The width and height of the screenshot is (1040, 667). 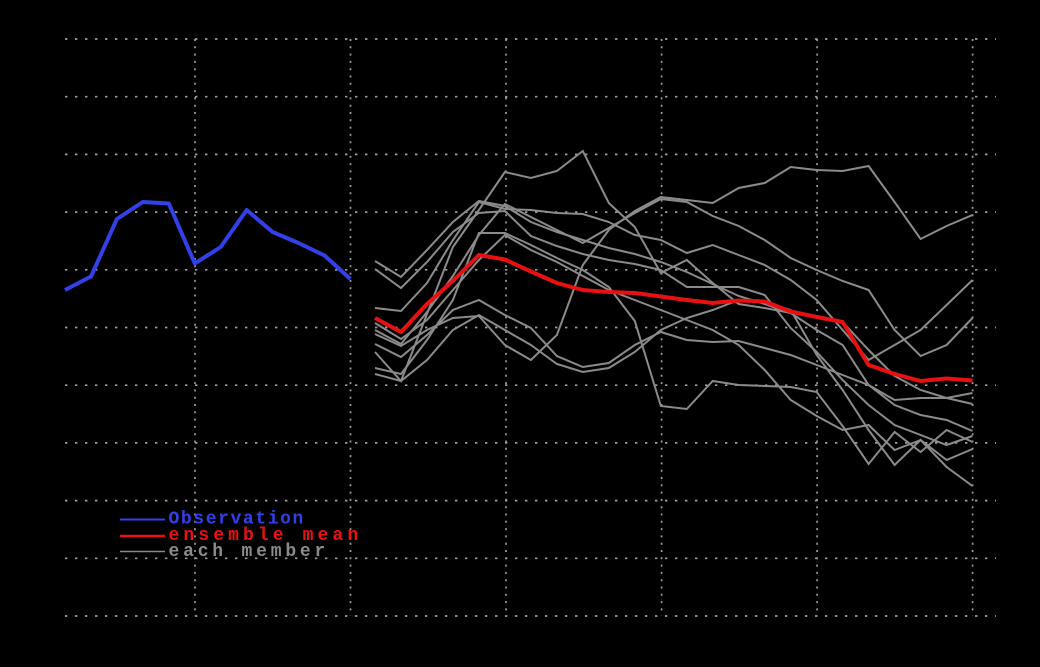 What do you see at coordinates (237, 520) in the screenshot?
I see `svg-text: Observation` at bounding box center [237, 520].